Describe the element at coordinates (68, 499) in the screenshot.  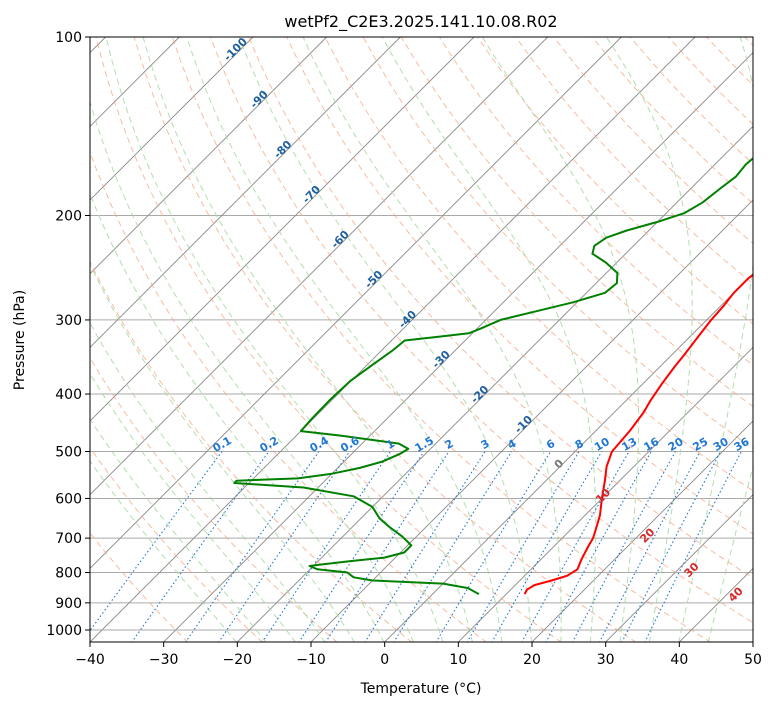
I see `y-tick-label: 600` at that location.